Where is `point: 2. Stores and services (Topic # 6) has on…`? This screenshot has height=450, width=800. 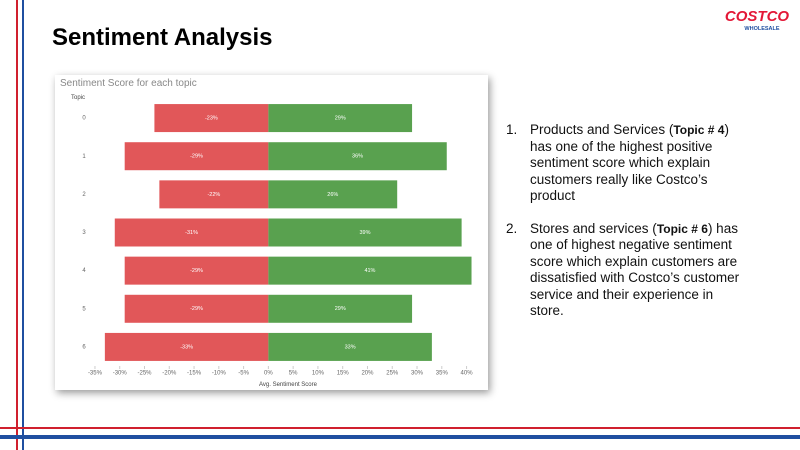
point: 2. Stores and services (Topic # 6) has on… is located at coordinates (626, 270).